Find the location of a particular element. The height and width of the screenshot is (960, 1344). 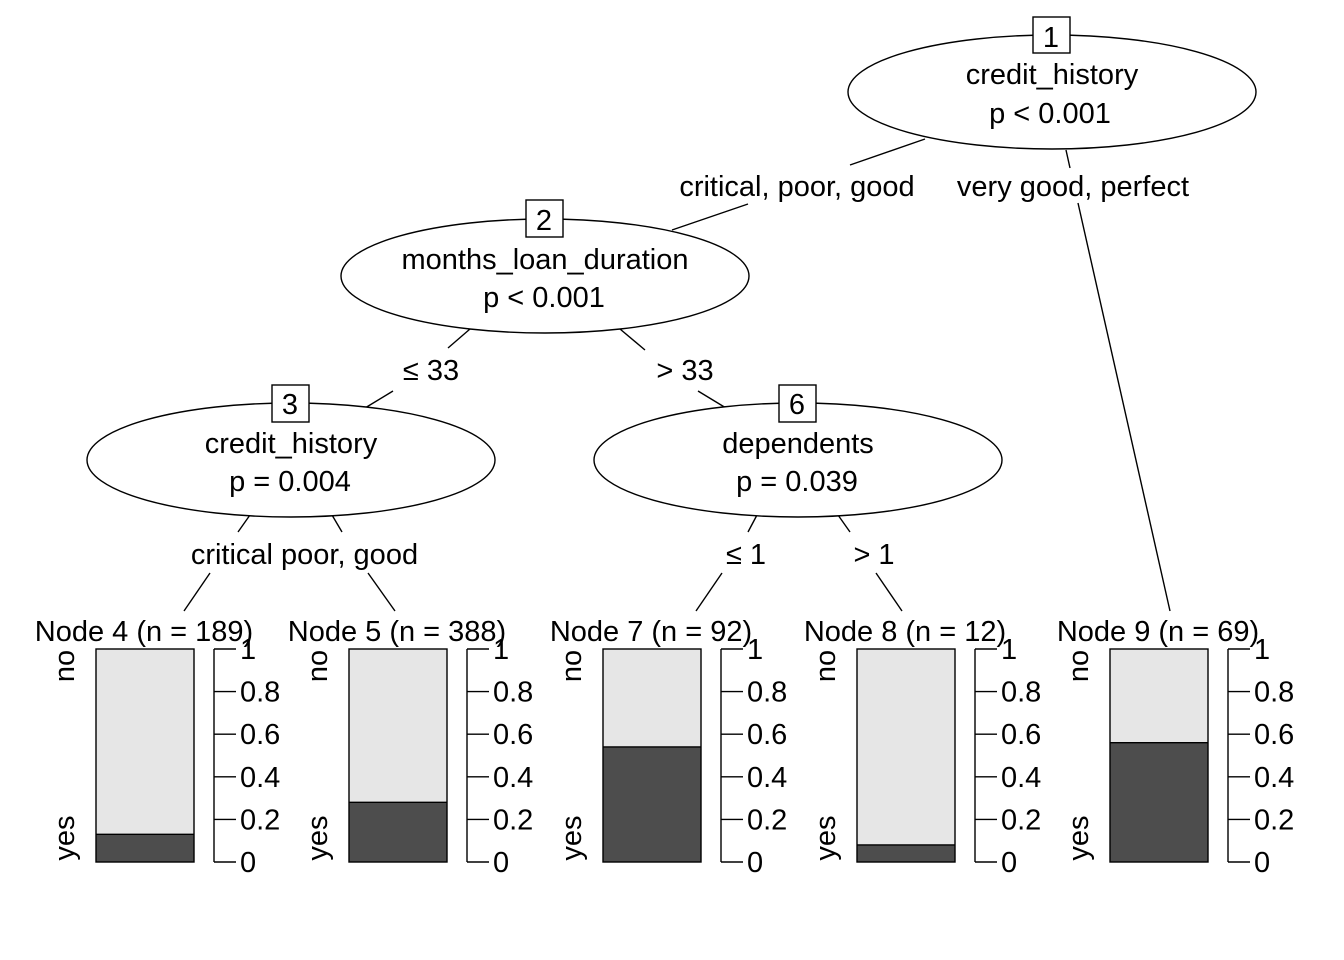

terminal-node-title: Node 9 (n = 69) is located at coordinates (1158, 632).